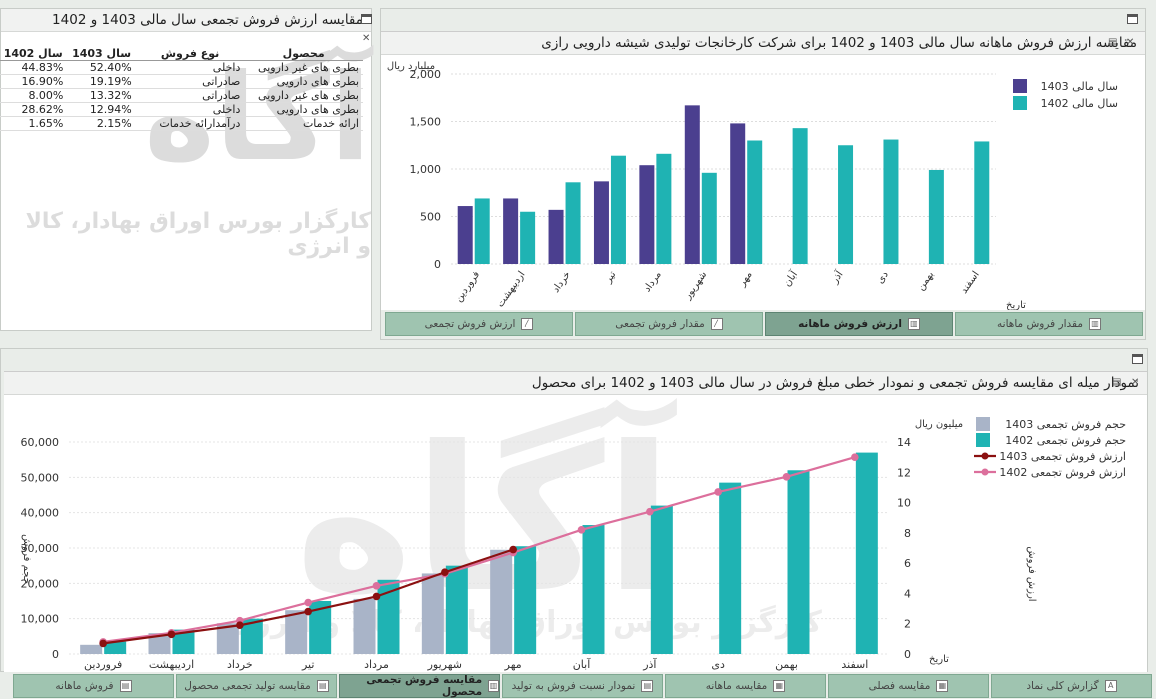  Describe the element at coordinates (426, 74) in the screenshot. I see `y-tick-label: 2,000` at that location.